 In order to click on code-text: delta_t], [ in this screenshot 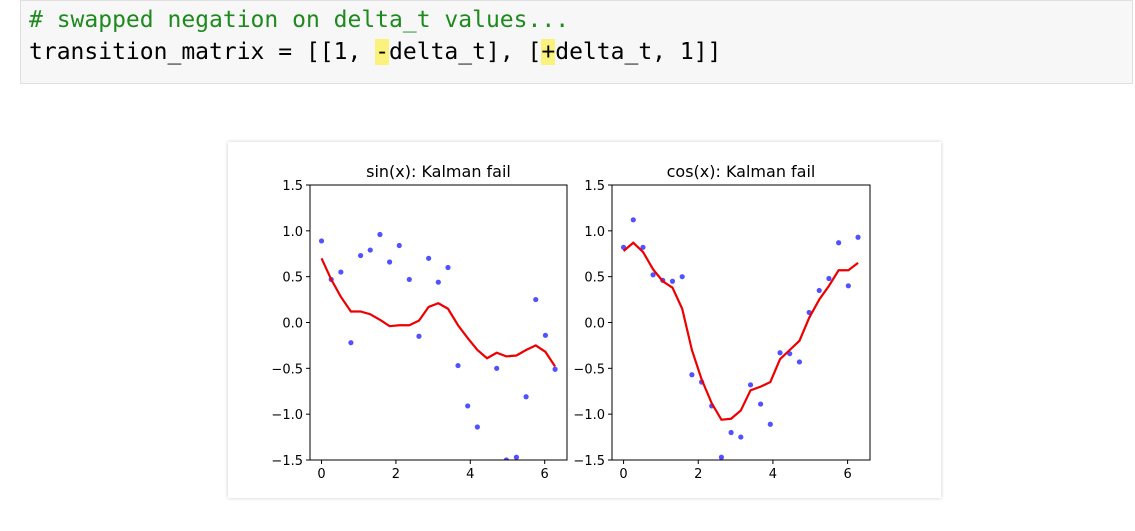, I will do `click(465, 52)`.